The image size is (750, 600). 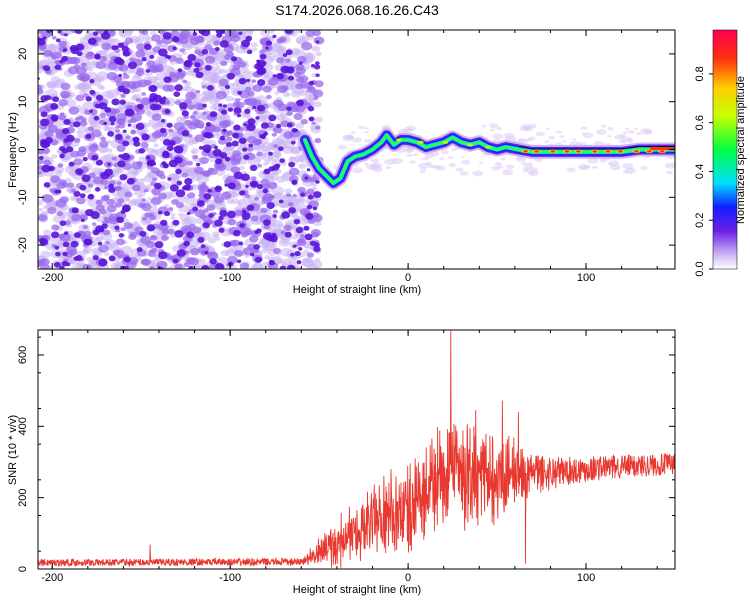 What do you see at coordinates (23, 355) in the screenshot?
I see `snr-y-tick-label: 600` at bounding box center [23, 355].